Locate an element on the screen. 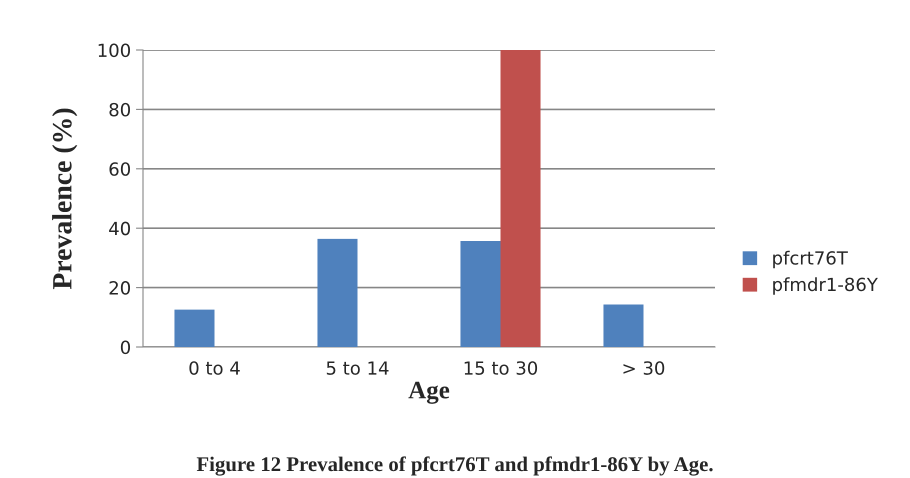 The width and height of the screenshot is (910, 478). x-tick-label: 15 to 30 is located at coordinates (501, 368).